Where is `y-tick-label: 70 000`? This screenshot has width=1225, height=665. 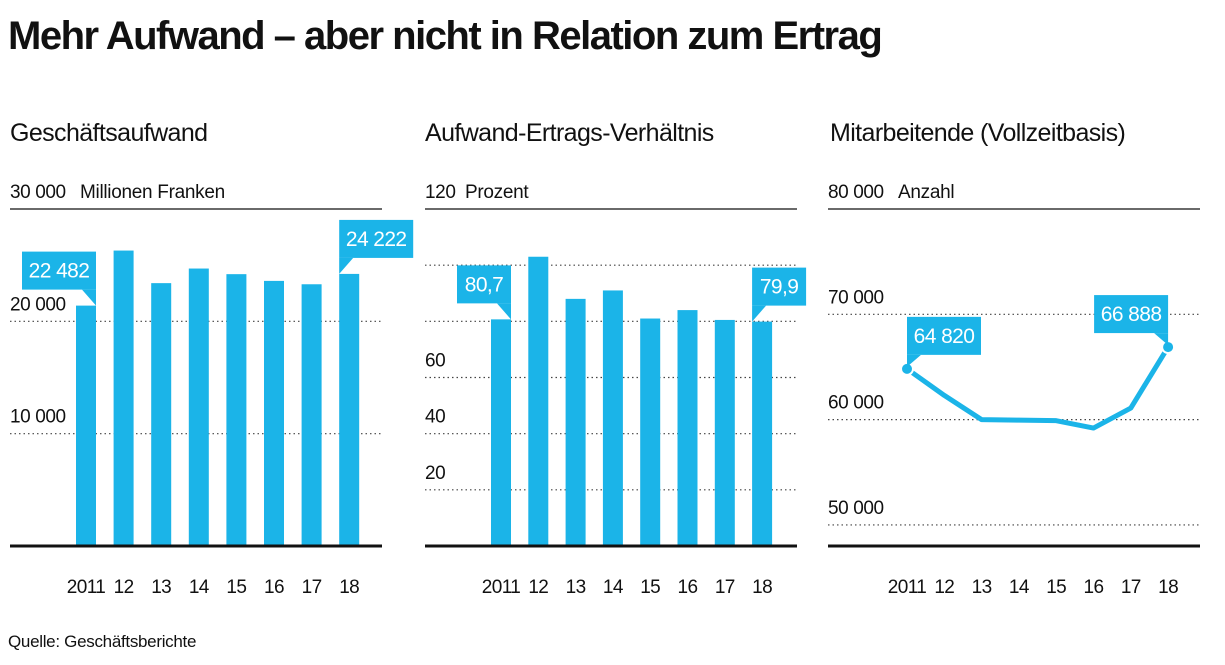
y-tick-label: 70 000 is located at coordinates (856, 297).